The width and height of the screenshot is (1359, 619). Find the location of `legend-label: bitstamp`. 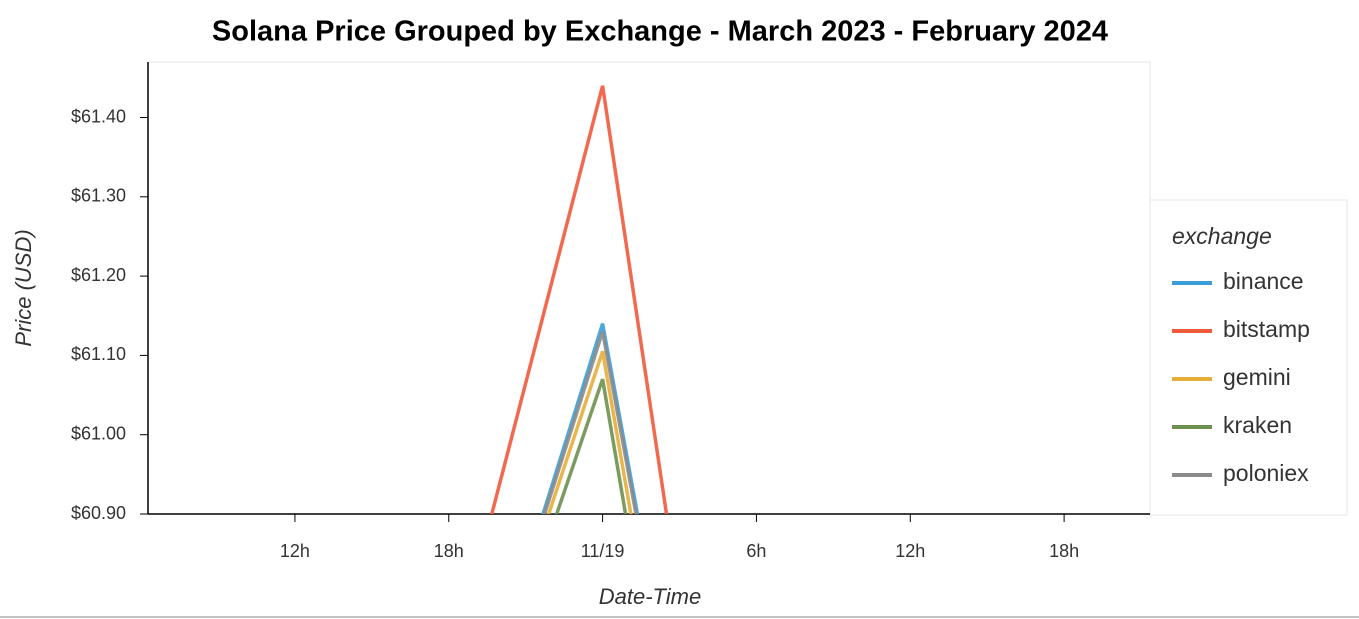

legend-label: bitstamp is located at coordinates (1266, 329).